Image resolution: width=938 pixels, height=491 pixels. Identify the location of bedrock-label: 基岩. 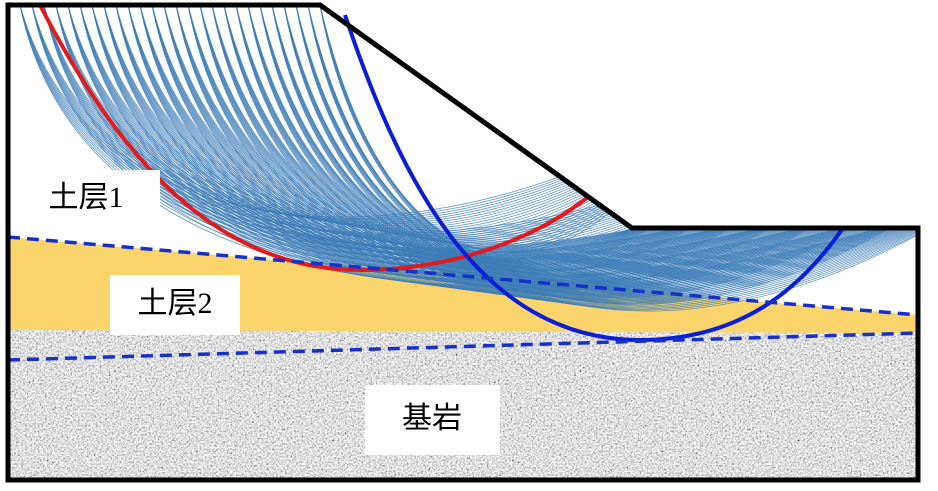
(432, 418).